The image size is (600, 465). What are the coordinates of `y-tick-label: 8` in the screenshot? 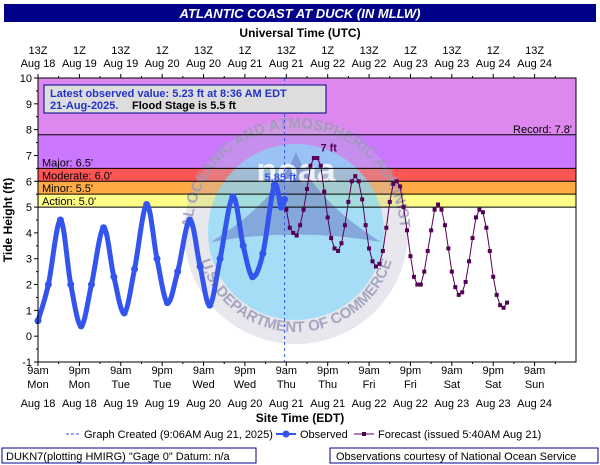 It's located at (29, 131).